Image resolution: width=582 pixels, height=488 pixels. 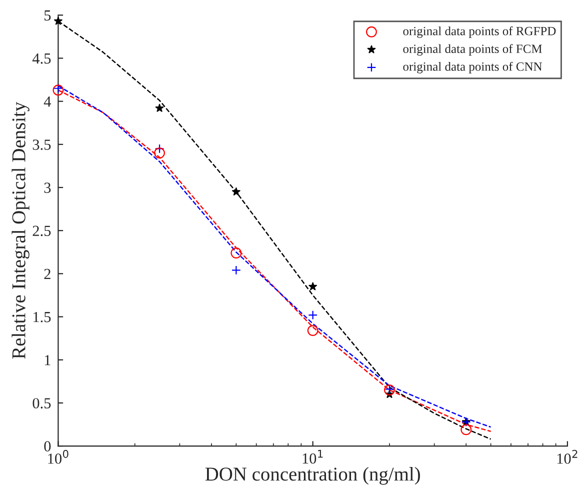 What do you see at coordinates (42, 317) in the screenshot?
I see `y-tick-label: 1.5` at bounding box center [42, 317].